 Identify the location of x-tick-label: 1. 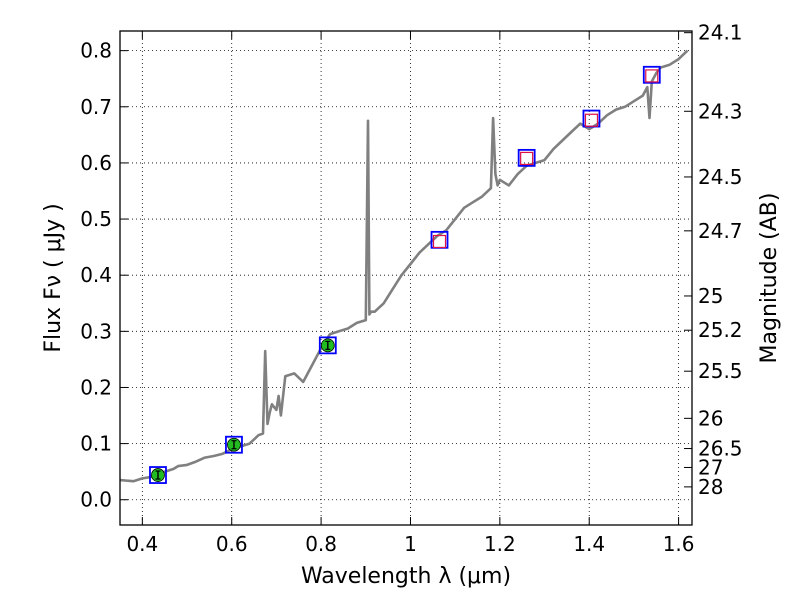
(410, 544).